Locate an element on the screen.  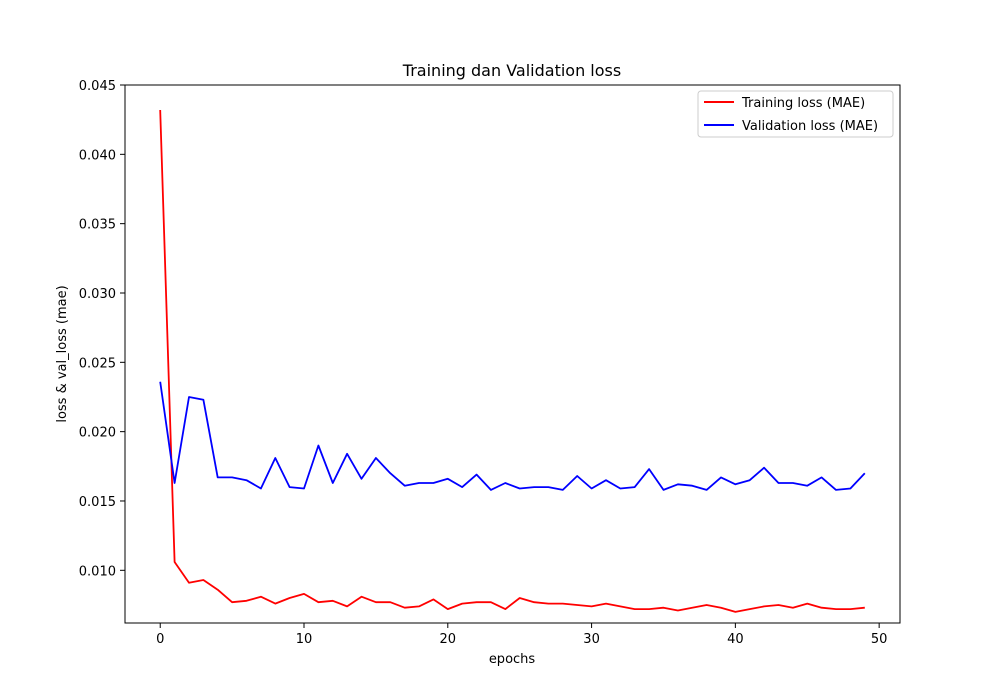
x-tick-label: 40 is located at coordinates (735, 639).